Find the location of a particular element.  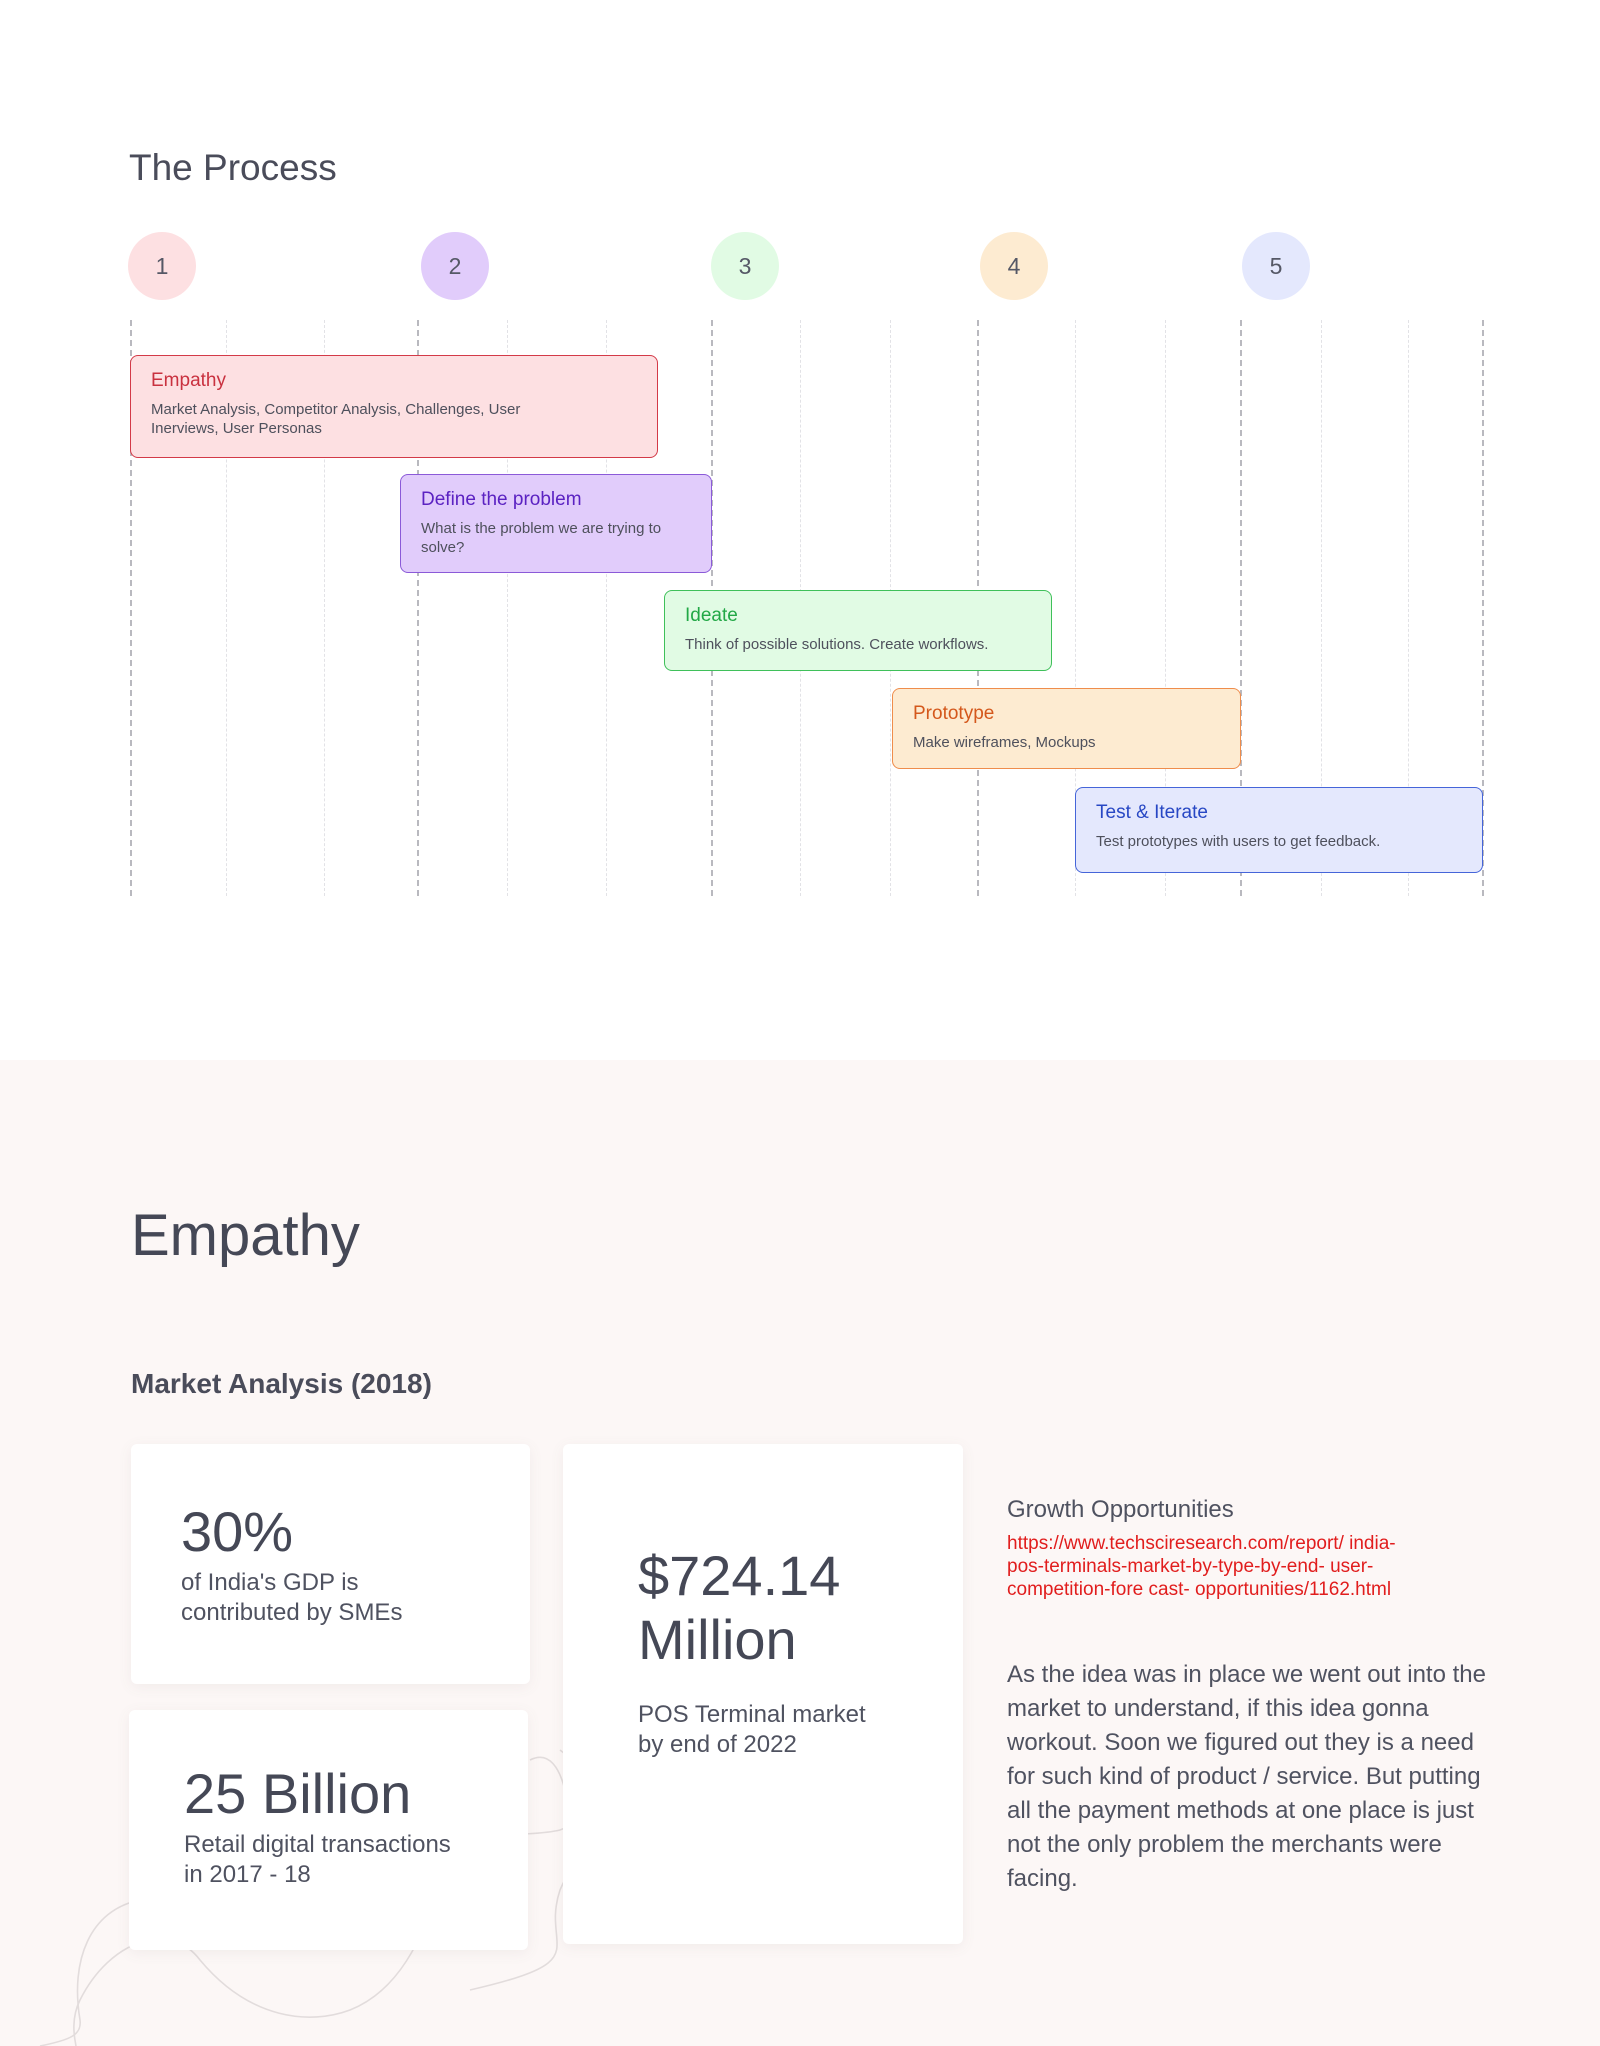

market-analysis-heading: Market Analysis (2018) is located at coordinates (281, 1383).